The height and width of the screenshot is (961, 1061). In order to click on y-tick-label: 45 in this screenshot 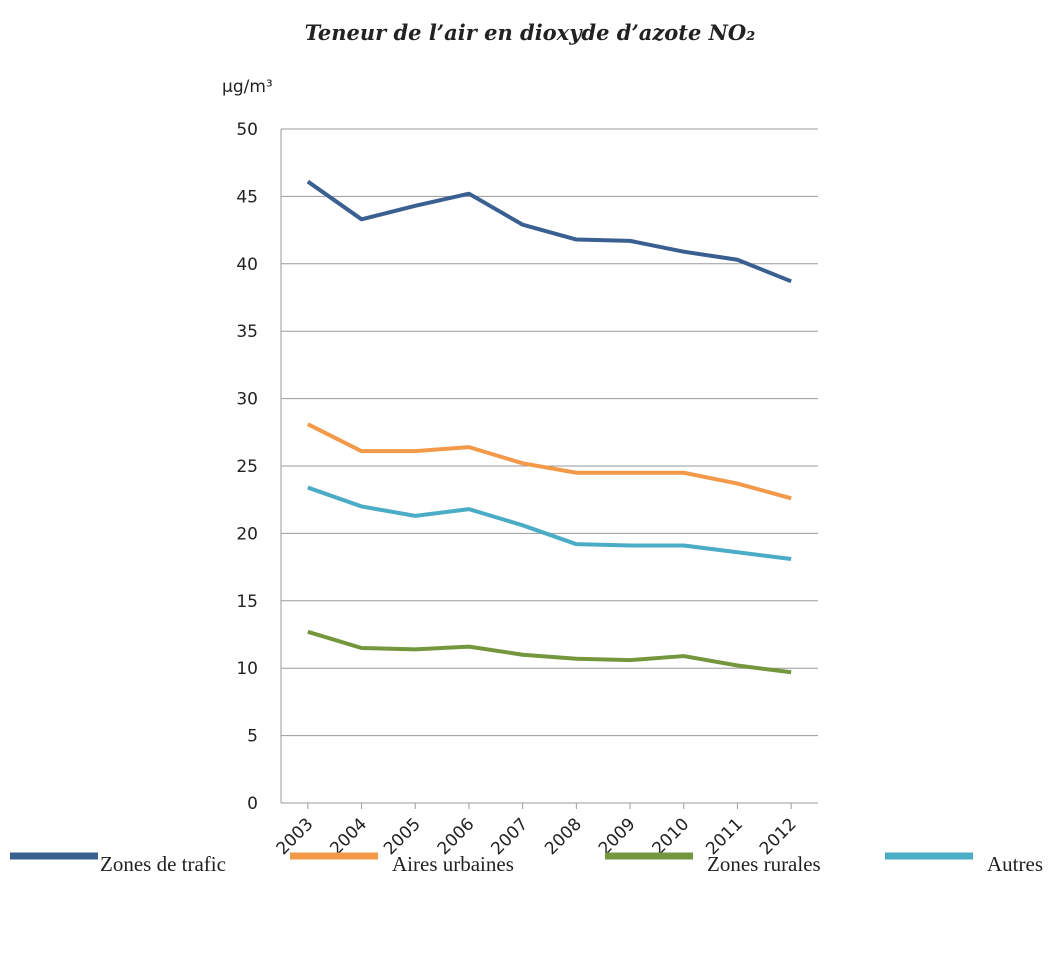, I will do `click(247, 197)`.